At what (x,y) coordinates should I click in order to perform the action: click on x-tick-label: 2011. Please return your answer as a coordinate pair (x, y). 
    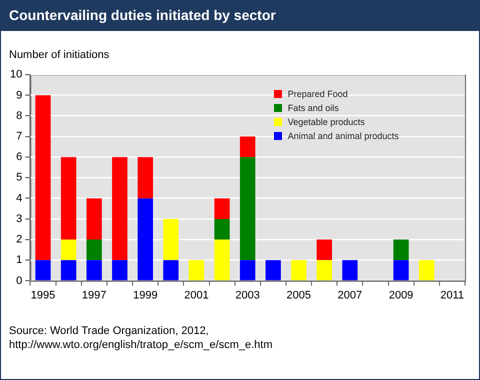
    Looking at the image, I should click on (452, 295).